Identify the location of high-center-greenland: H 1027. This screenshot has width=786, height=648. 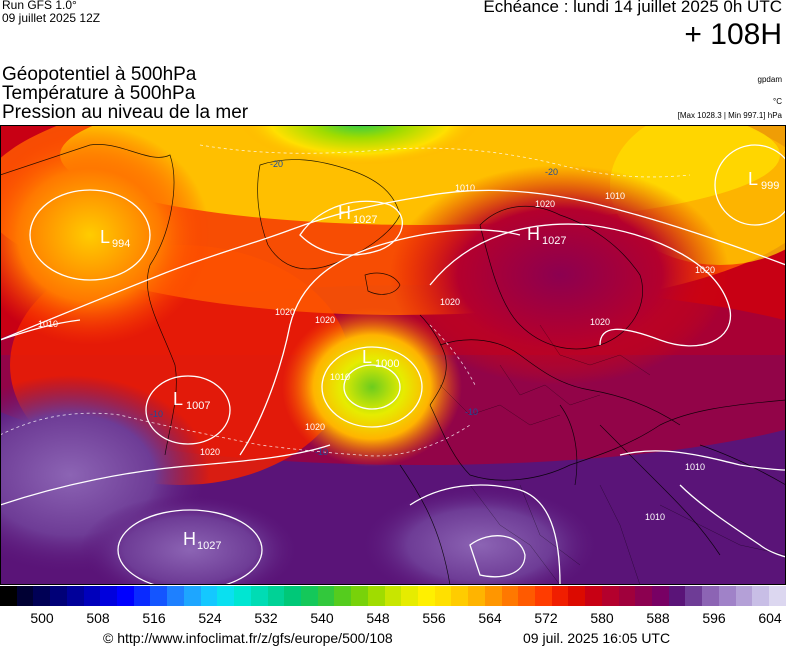
(357, 214).